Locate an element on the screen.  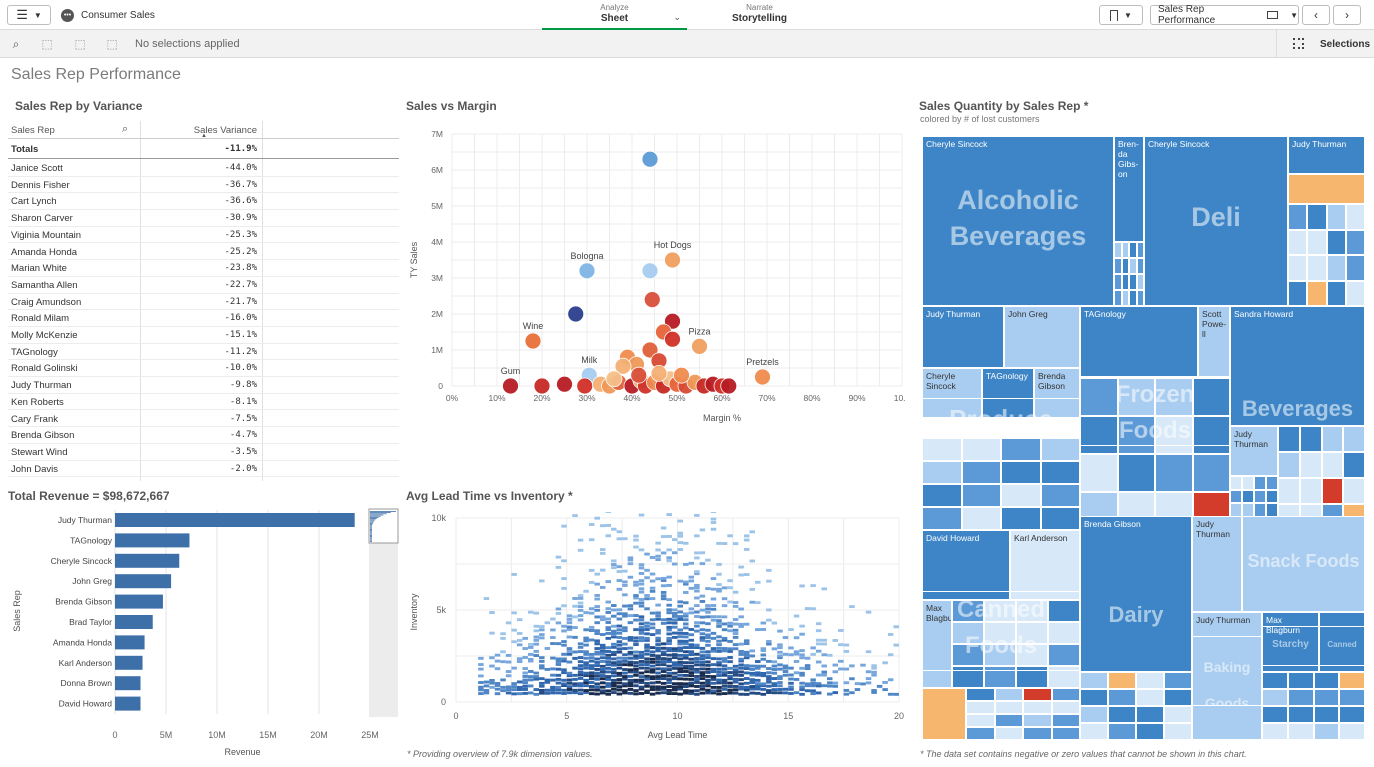
table-row: Sharon Carver -30.9% is located at coordinates (203, 218).